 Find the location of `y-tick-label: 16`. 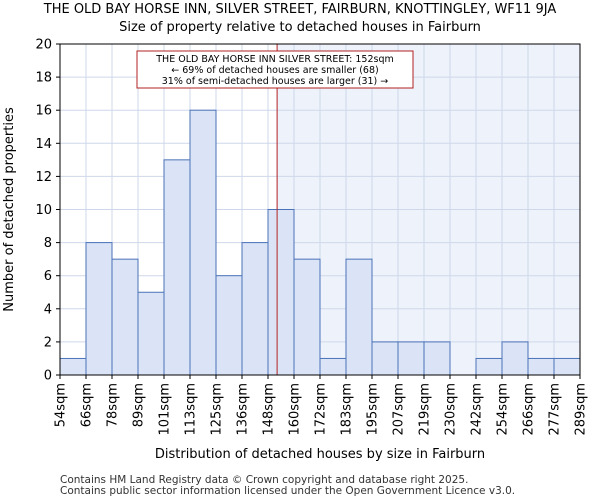

y-tick-label: 16 is located at coordinates (43, 111).